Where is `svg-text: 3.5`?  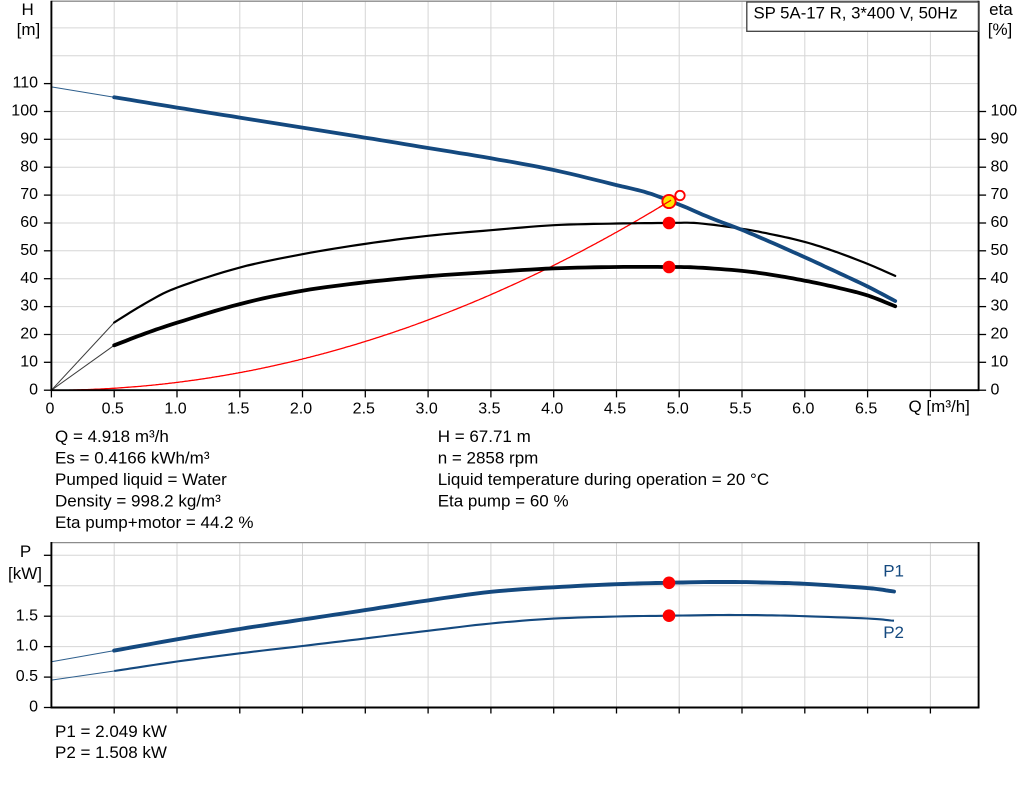
svg-text: 3.5 is located at coordinates (489, 408).